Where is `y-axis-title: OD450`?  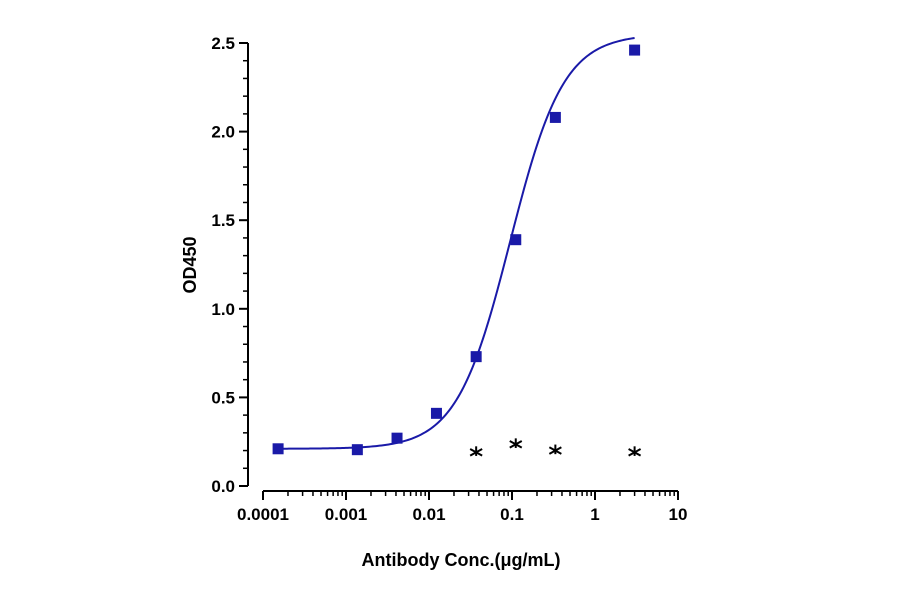 y-axis-title: OD450 is located at coordinates (190, 264).